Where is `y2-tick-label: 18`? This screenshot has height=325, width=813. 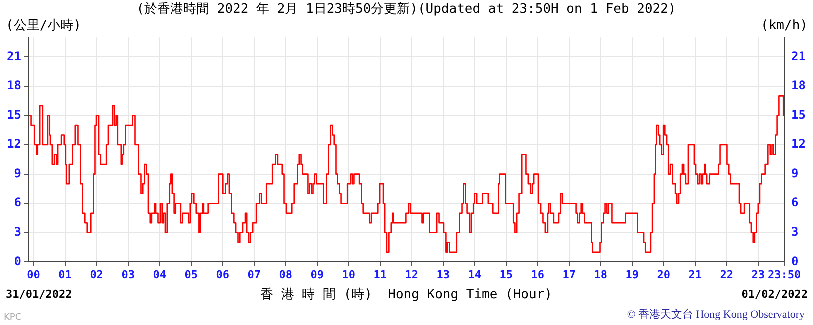 y2-tick-label: 18 is located at coordinates (799, 85).